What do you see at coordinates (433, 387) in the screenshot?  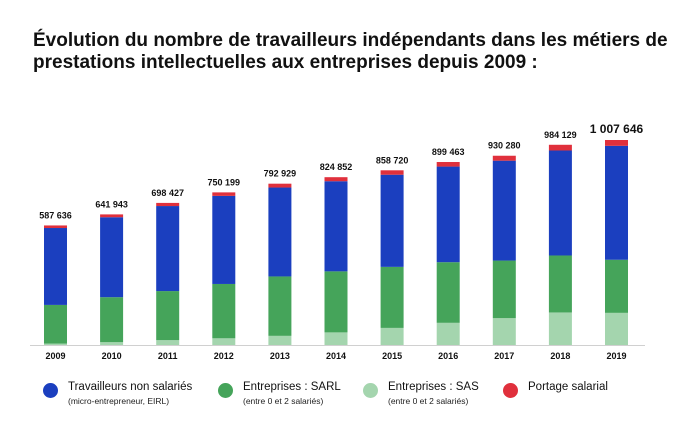 I see `legend-label-sas: Entreprises : SAS` at bounding box center [433, 387].